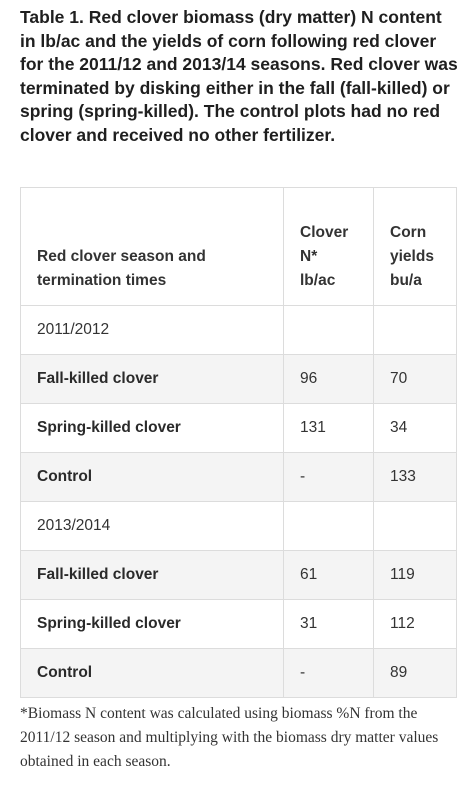  What do you see at coordinates (415, 477) in the screenshot?
I see `table-cell: 133` at bounding box center [415, 477].